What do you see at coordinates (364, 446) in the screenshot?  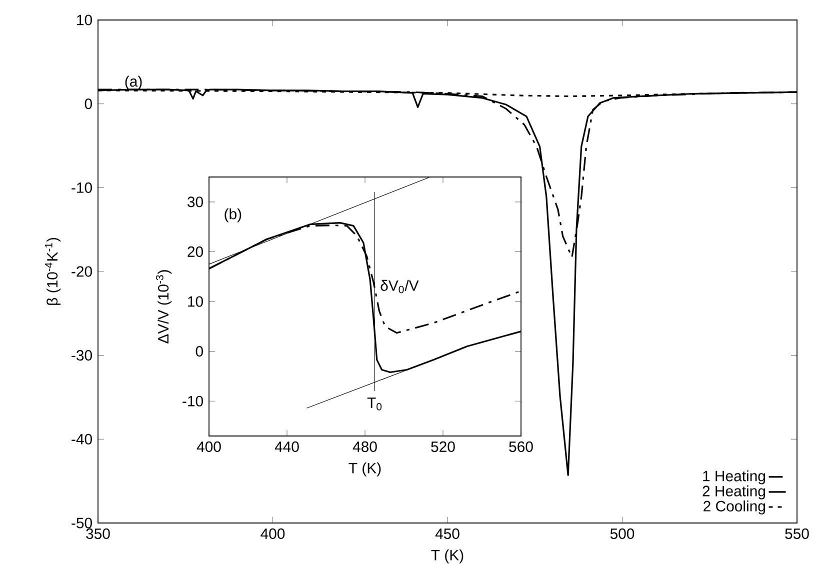 I see `x-tick-label: 480` at bounding box center [364, 446].